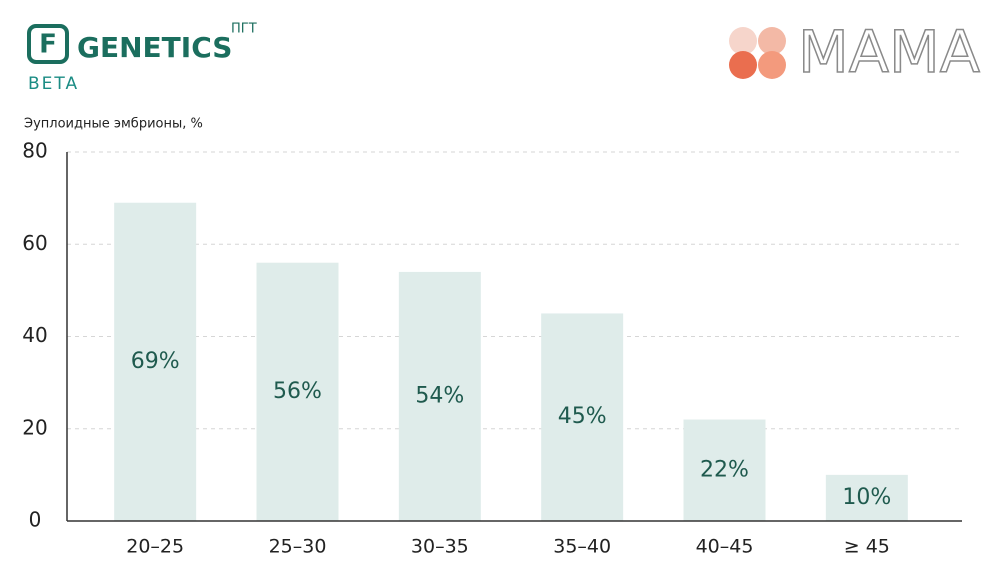 The width and height of the screenshot is (1000, 585). I want to click on logo-letter: F, so click(48, 45).